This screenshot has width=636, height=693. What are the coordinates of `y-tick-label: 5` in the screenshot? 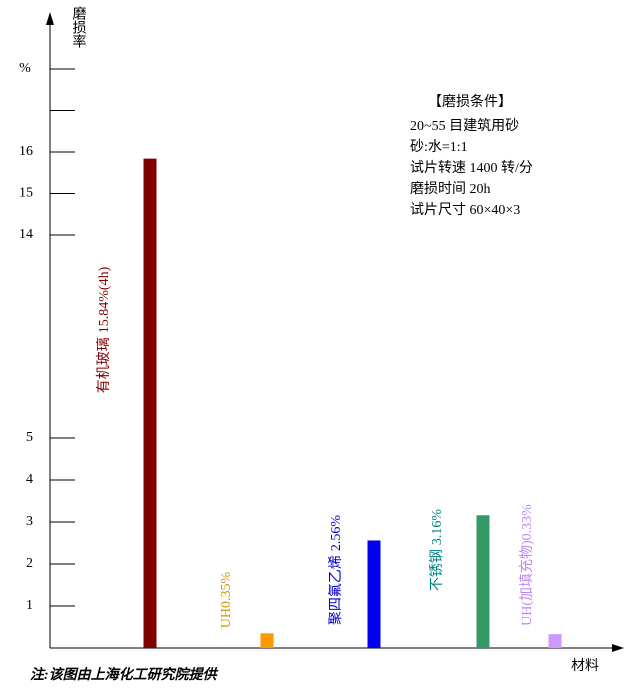 It's located at (29, 437).